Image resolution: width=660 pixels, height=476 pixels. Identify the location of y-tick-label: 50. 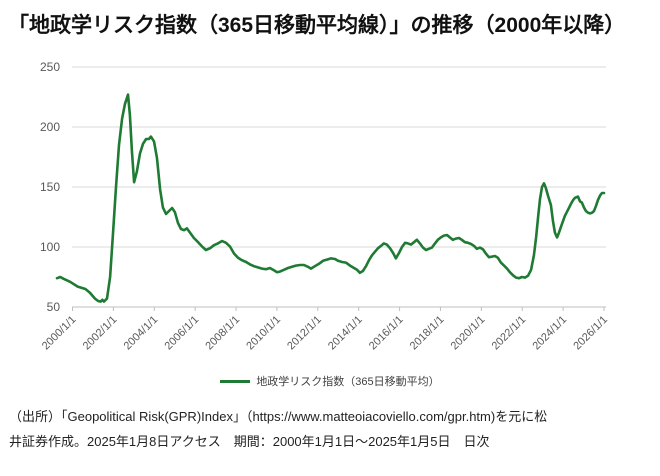
(54, 307).